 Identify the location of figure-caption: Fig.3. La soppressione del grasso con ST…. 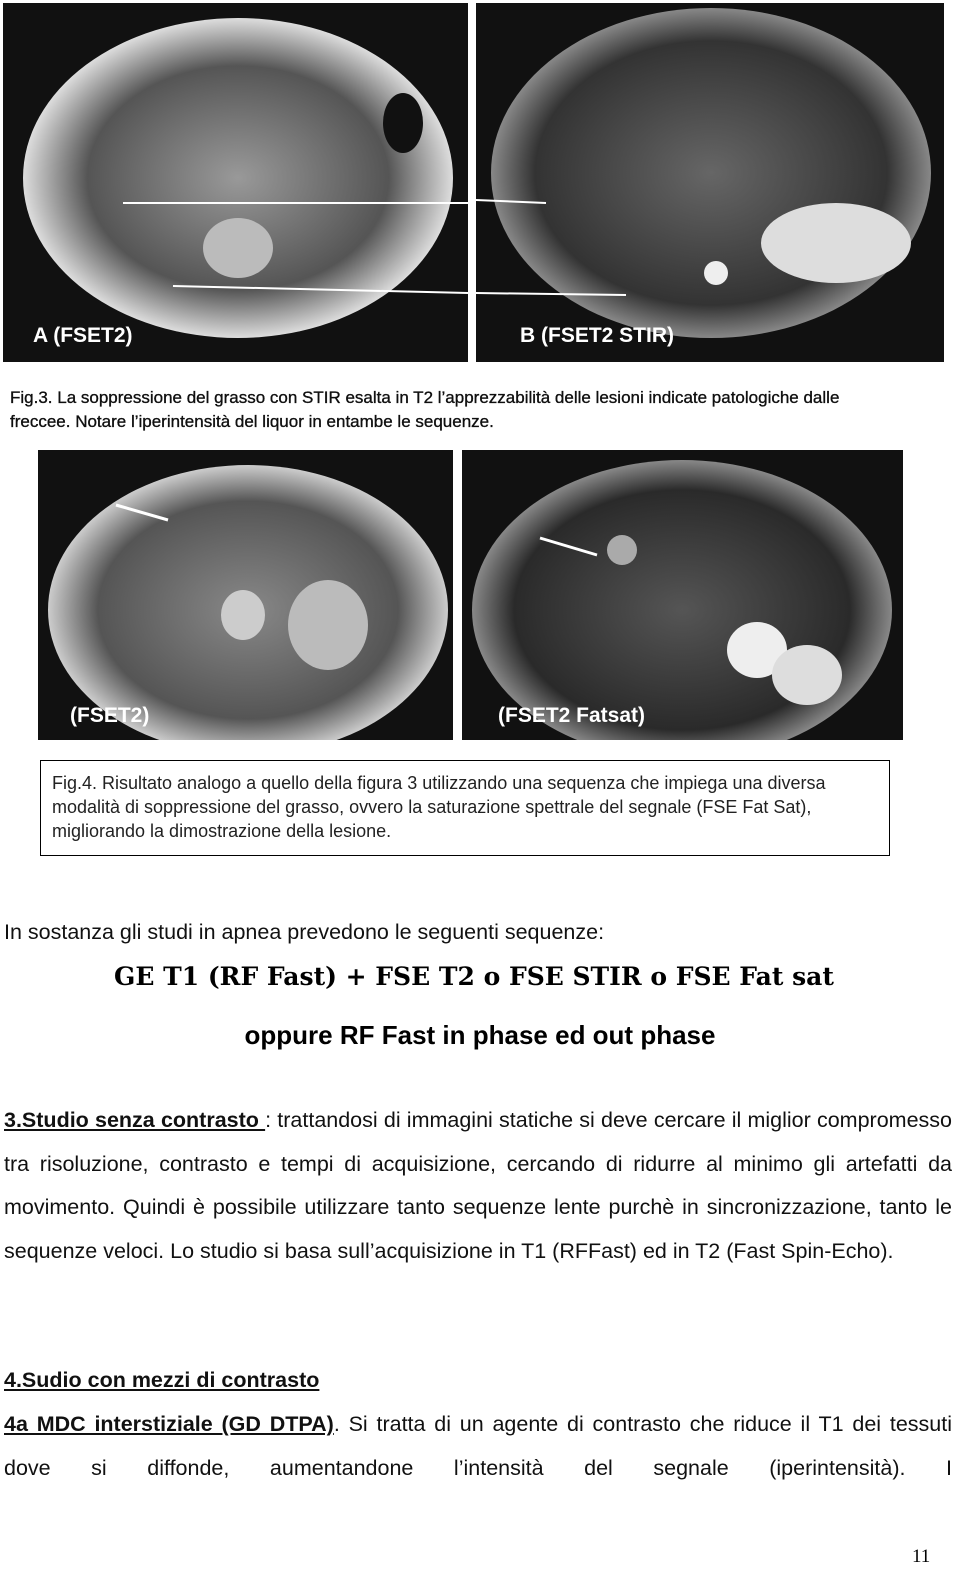
(425, 409).